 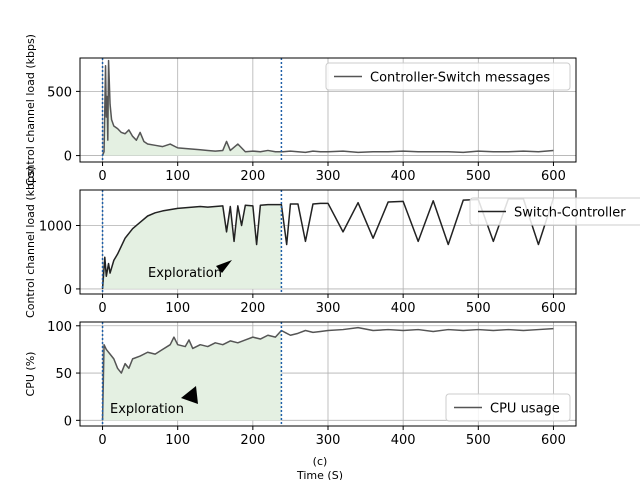 What do you see at coordinates (55, 227) in the screenshot?
I see `y-tick-label: 1000` at bounding box center [55, 227].